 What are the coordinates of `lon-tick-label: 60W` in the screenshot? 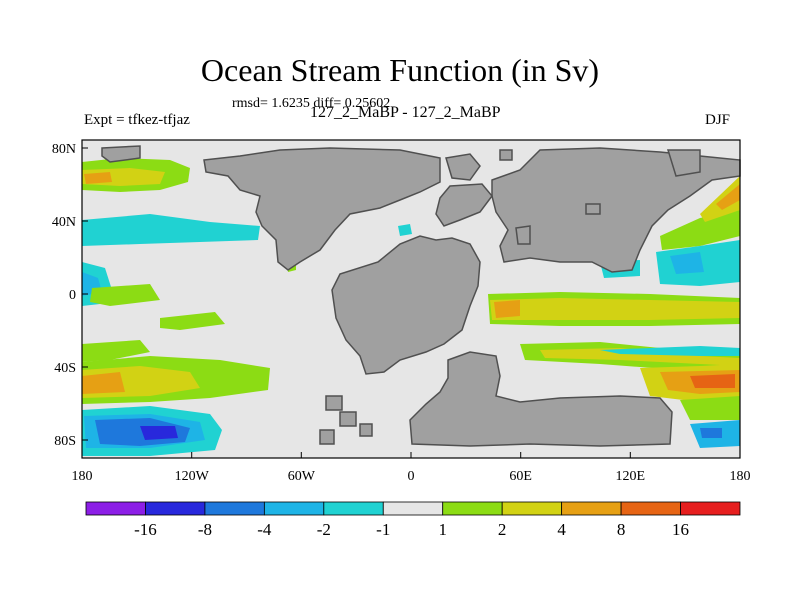 It's located at (302, 476).